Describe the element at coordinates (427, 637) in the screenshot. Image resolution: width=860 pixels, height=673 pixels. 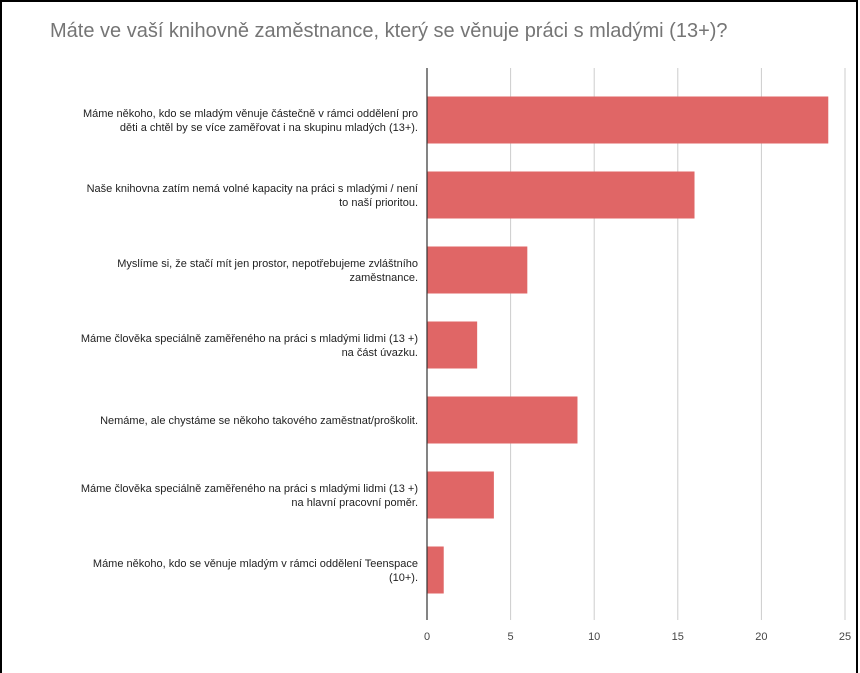
I see `x-tick-label: 0` at that location.